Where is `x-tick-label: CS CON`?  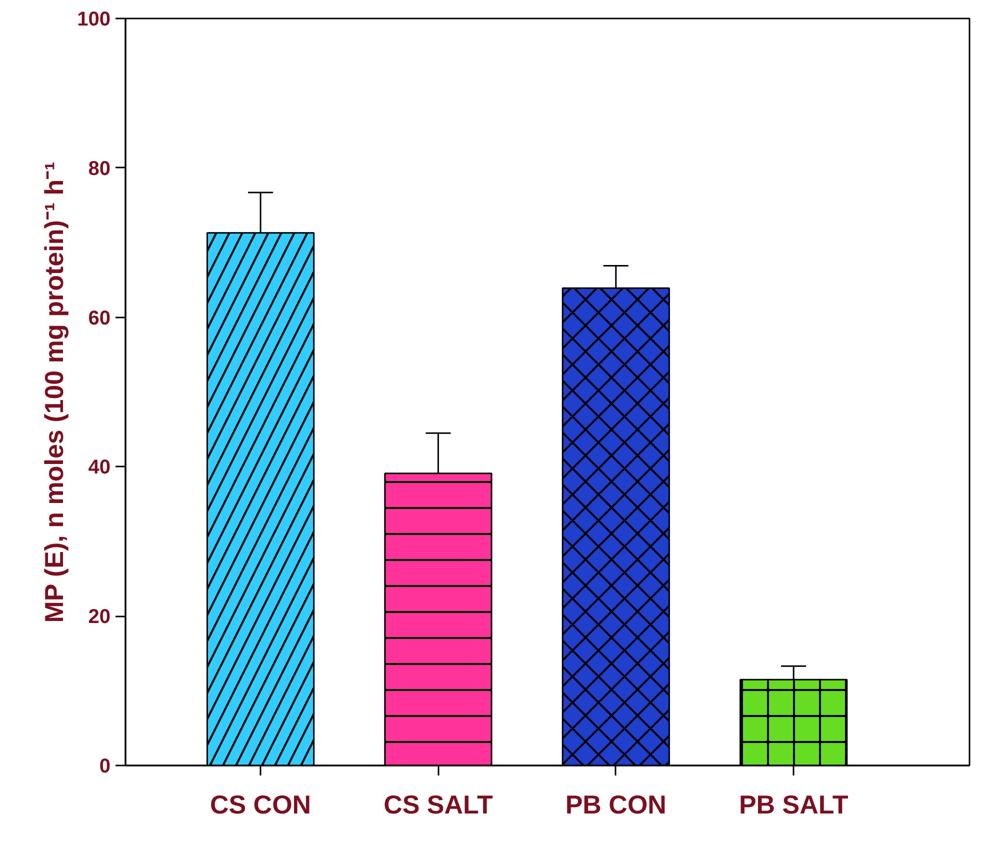 x-tick-label: CS CON is located at coordinates (261, 805).